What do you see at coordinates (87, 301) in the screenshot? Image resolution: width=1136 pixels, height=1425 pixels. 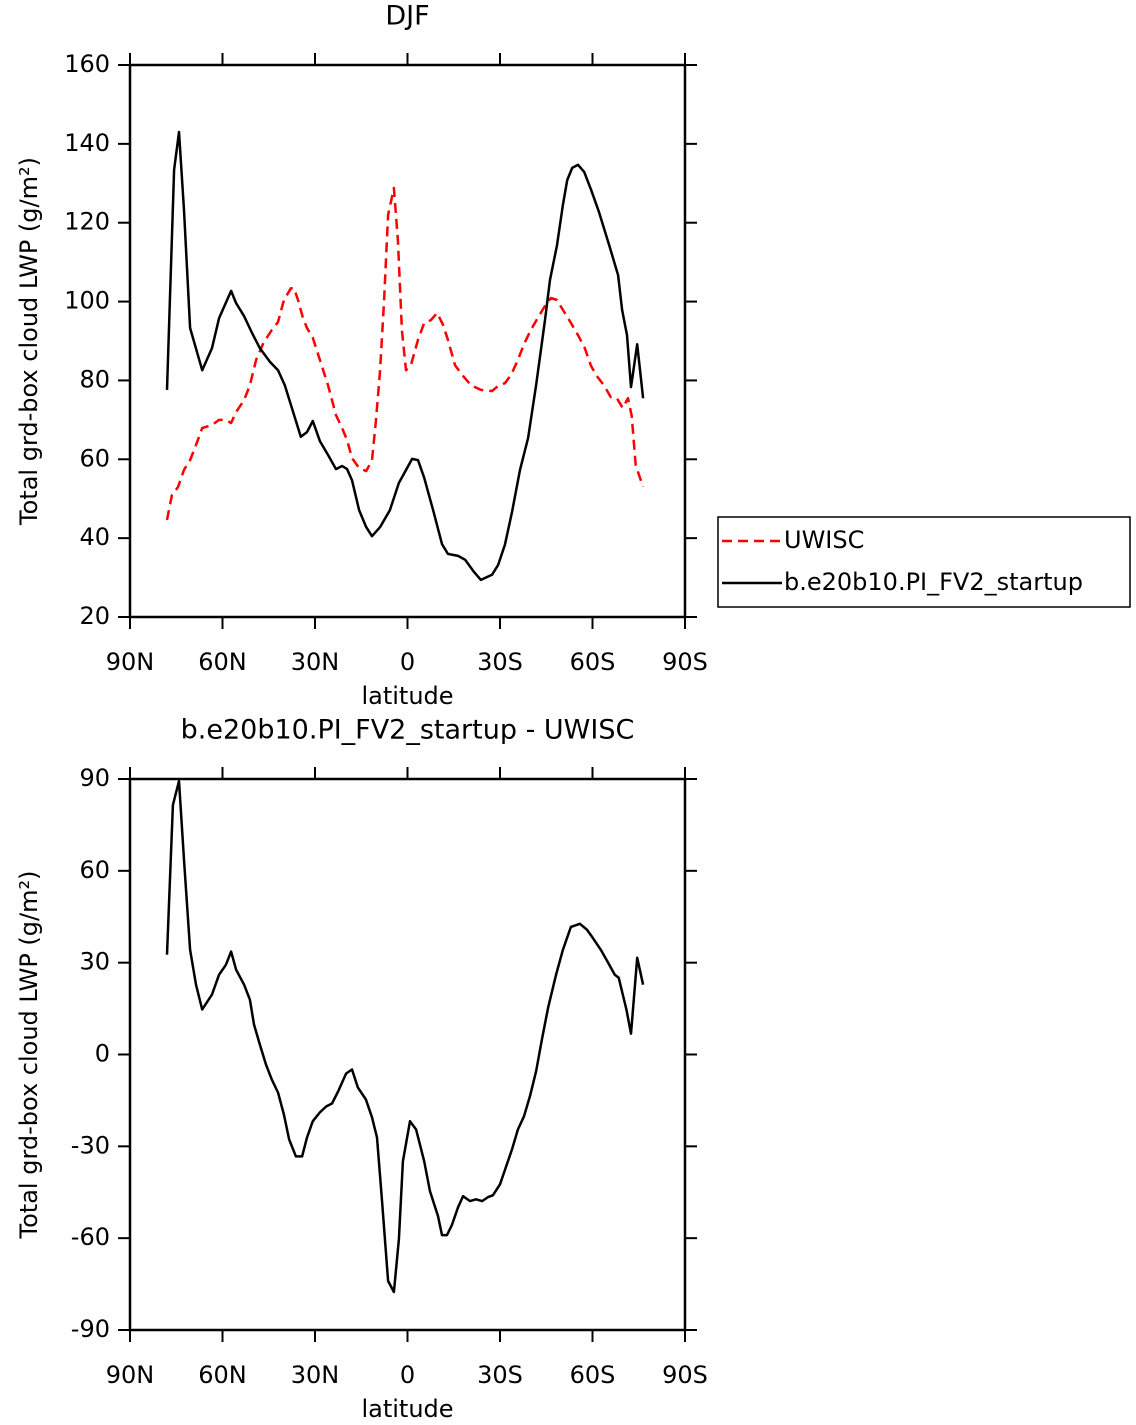 I see `y-tick-label: 100` at bounding box center [87, 301].